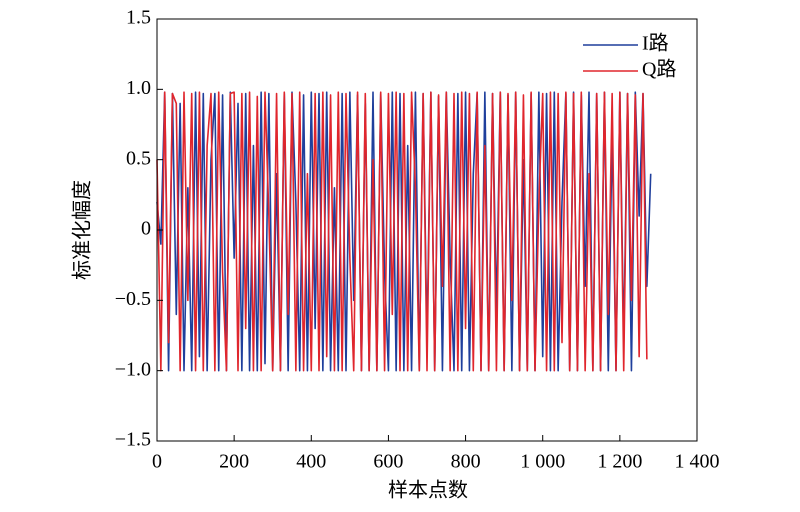 This screenshot has width=800, height=512. What do you see at coordinates (428, 490) in the screenshot?
I see `x-axis-label: 样本点数` at bounding box center [428, 490].